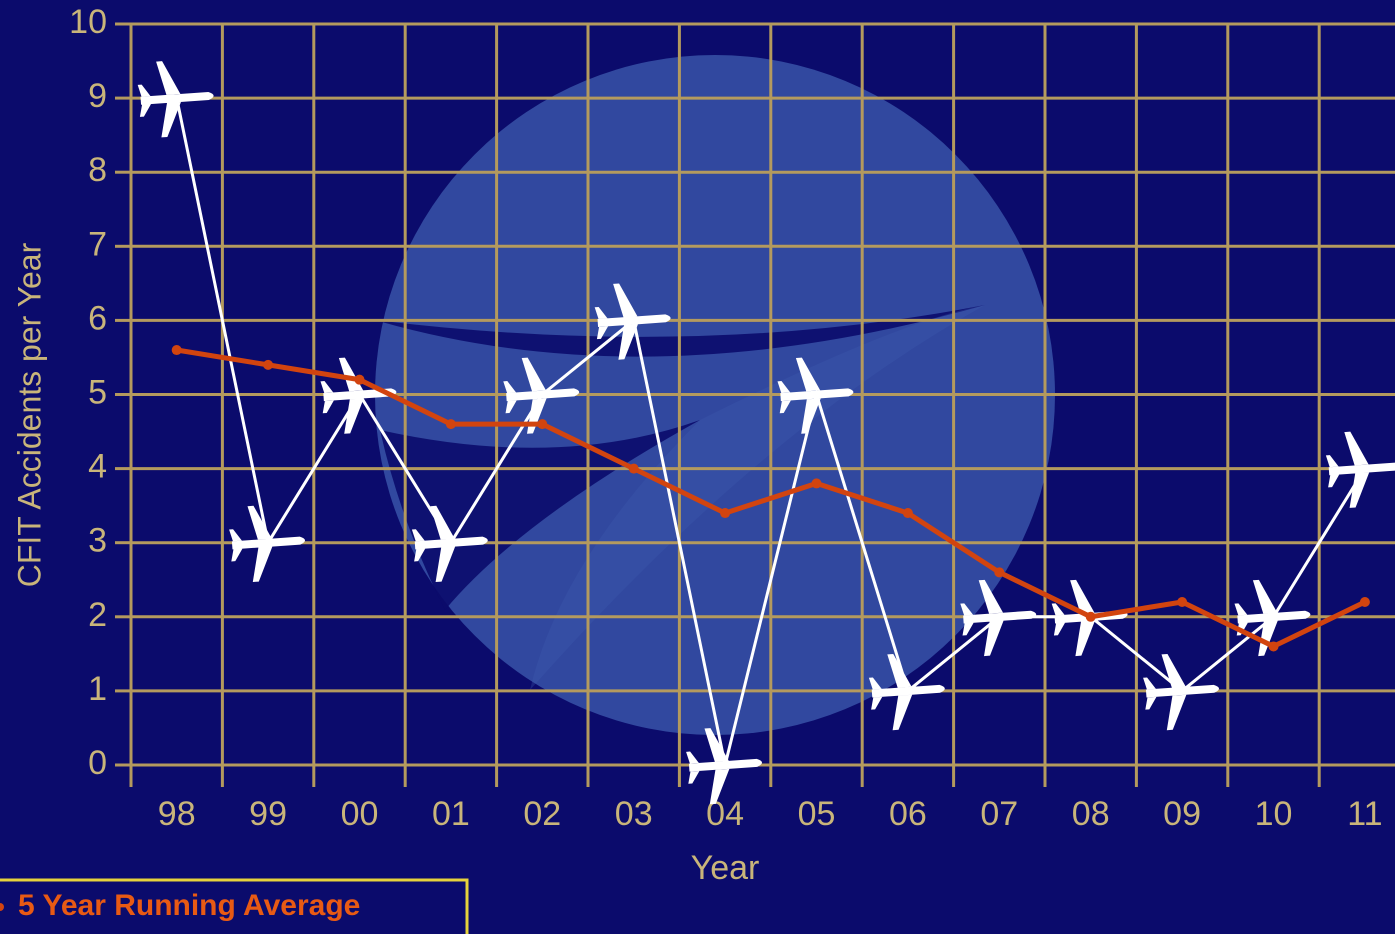 The height and width of the screenshot is (934, 1395). I want to click on x-tick-label: 02, so click(542, 814).